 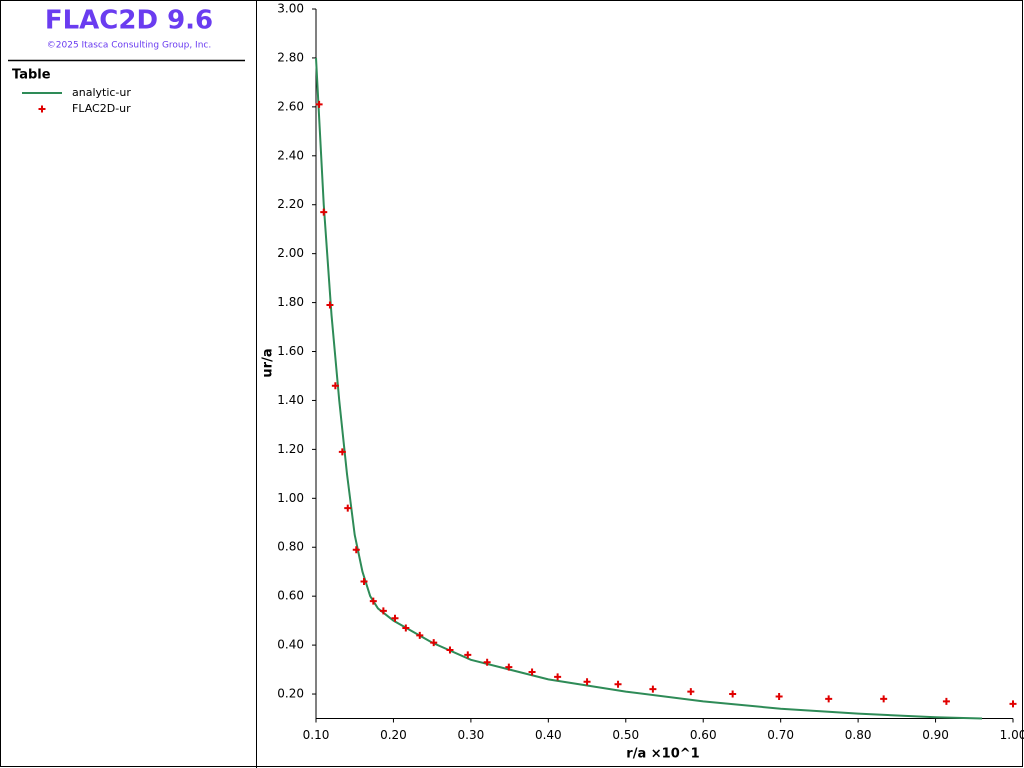 What do you see at coordinates (290, 57) in the screenshot?
I see `y-tick-label: 2.80` at bounding box center [290, 57].